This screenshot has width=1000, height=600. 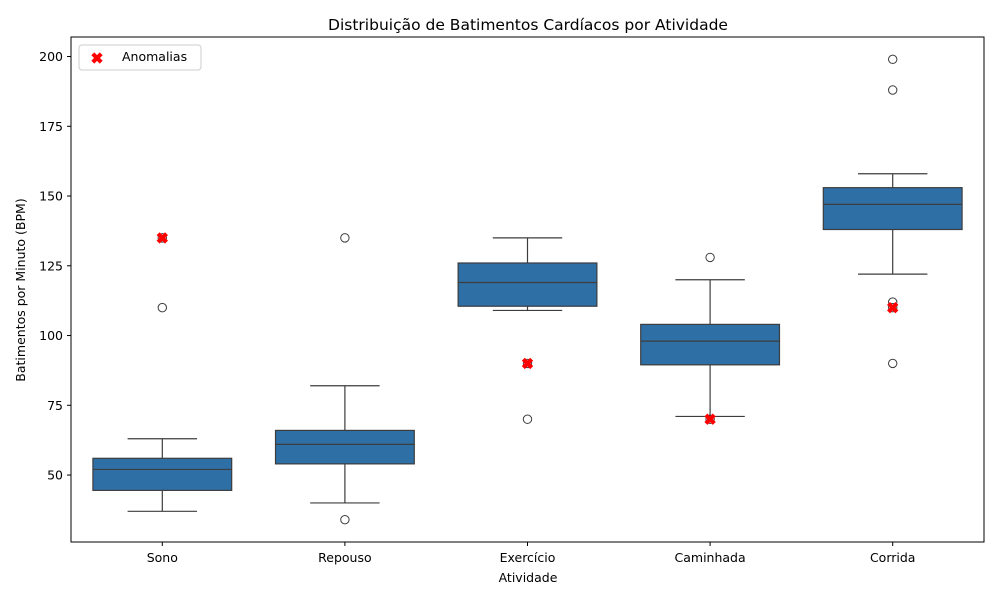 I want to click on legend: Anomalias, so click(x=140, y=57).